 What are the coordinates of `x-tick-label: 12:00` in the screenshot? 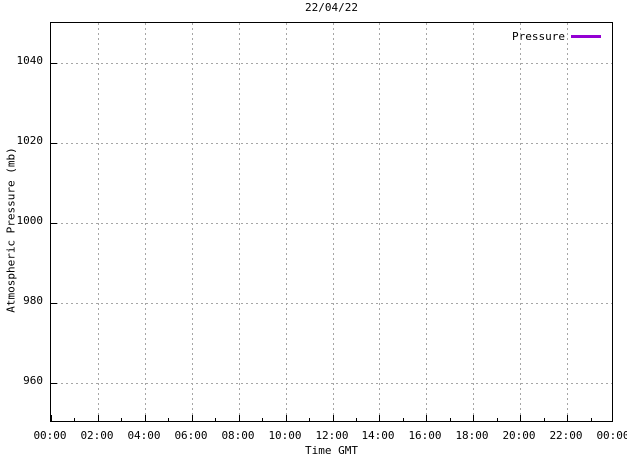 It's located at (332, 435).